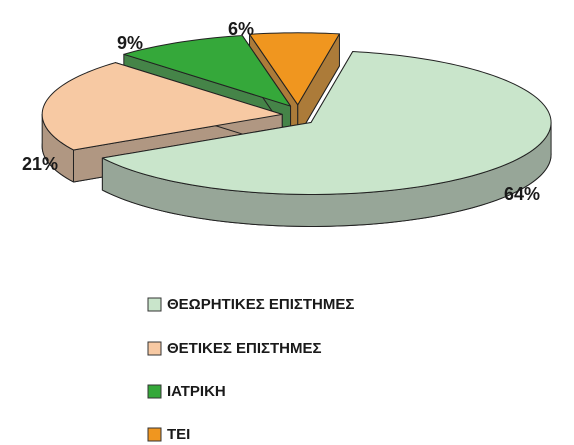  What do you see at coordinates (196, 391) in the screenshot?
I see `legend-label: ΙΑΤΡΙΚΗ` at bounding box center [196, 391].